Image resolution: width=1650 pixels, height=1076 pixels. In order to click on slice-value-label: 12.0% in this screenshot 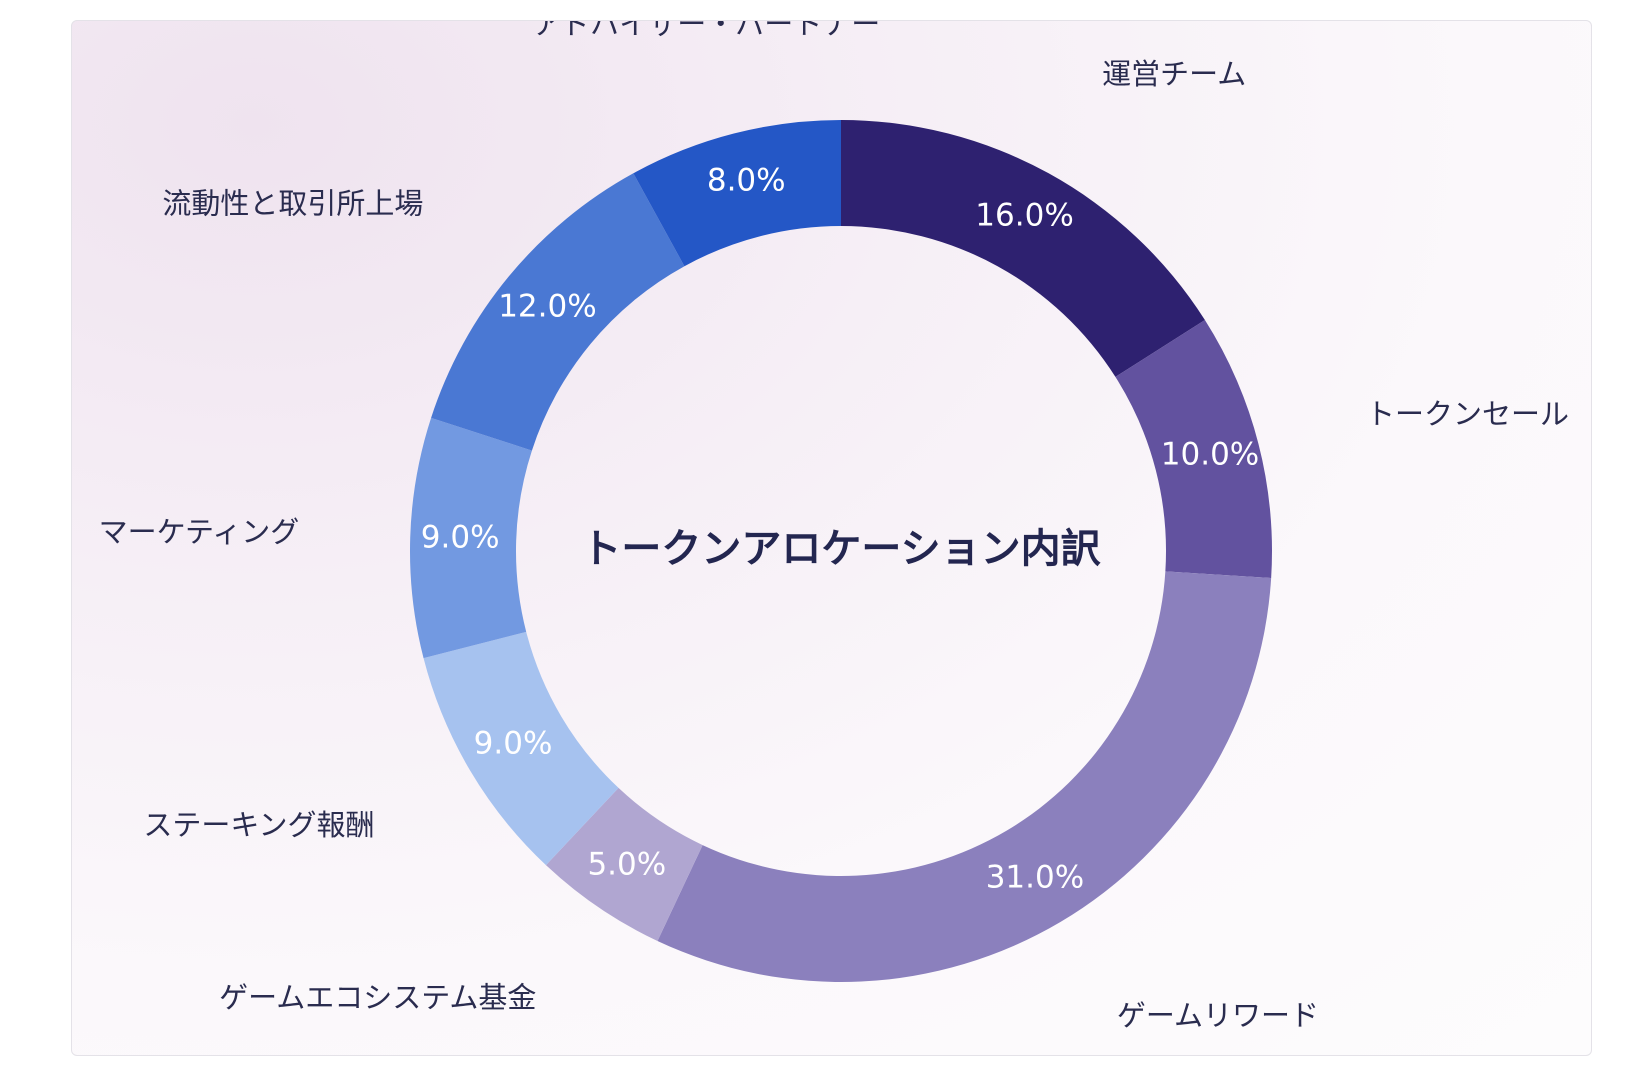, I will do `click(547, 307)`.